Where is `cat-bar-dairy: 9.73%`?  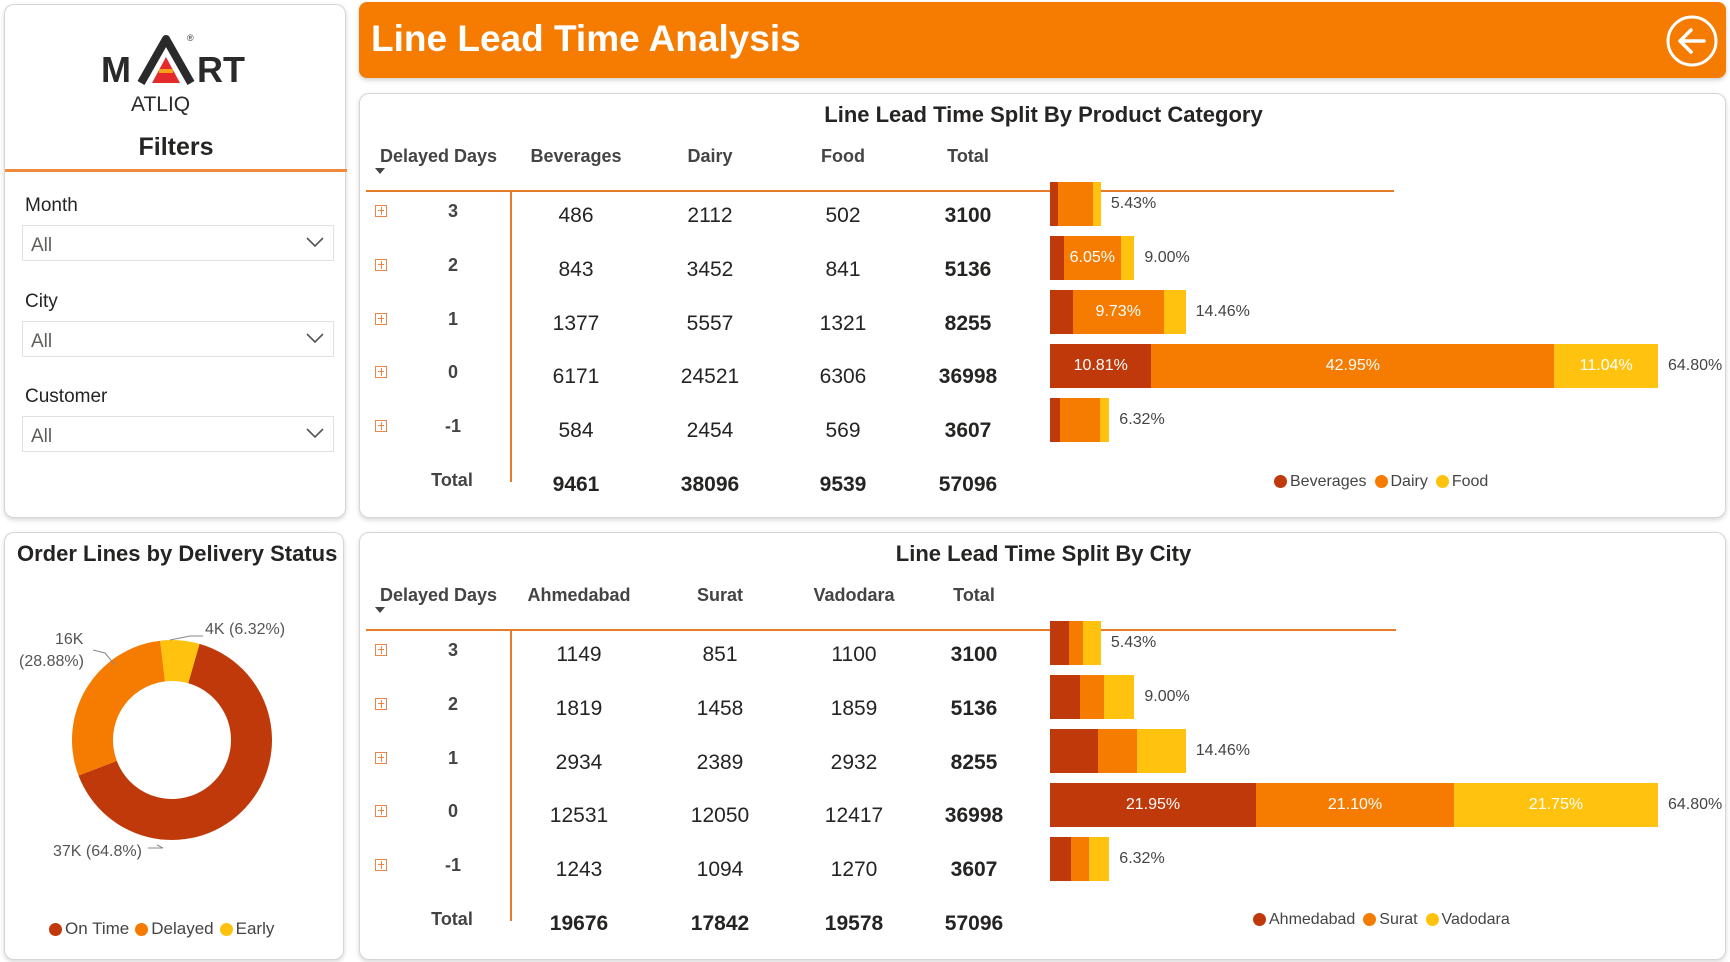
cat-bar-dairy: 9.73% is located at coordinates (1118, 312).